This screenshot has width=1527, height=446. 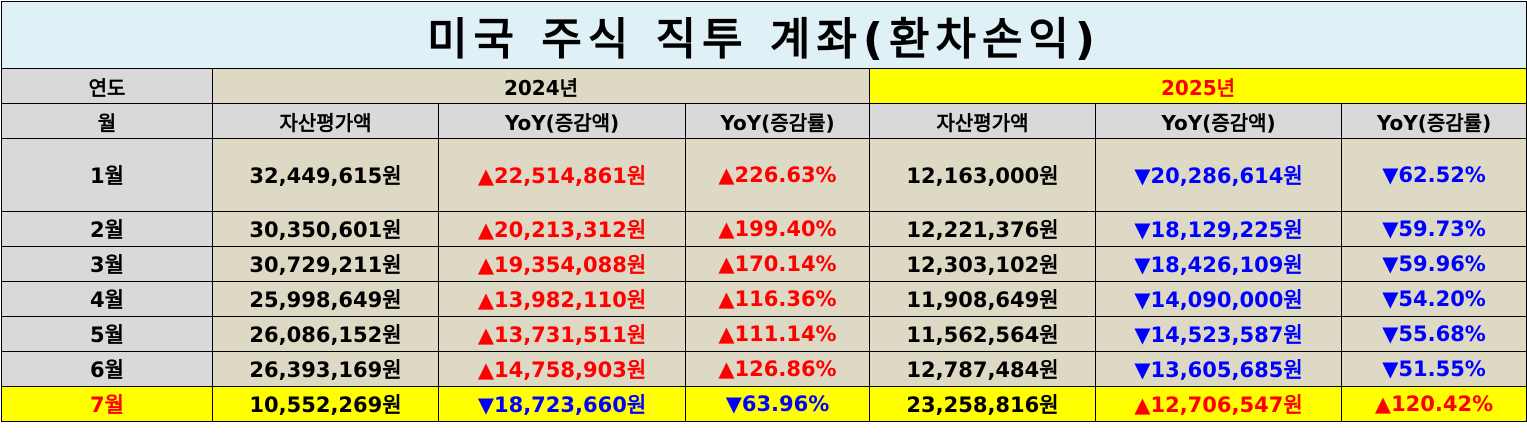 What do you see at coordinates (562, 264) in the screenshot?
I see `yoy-amount-2024-cell: ▲19,354,088원` at bounding box center [562, 264].